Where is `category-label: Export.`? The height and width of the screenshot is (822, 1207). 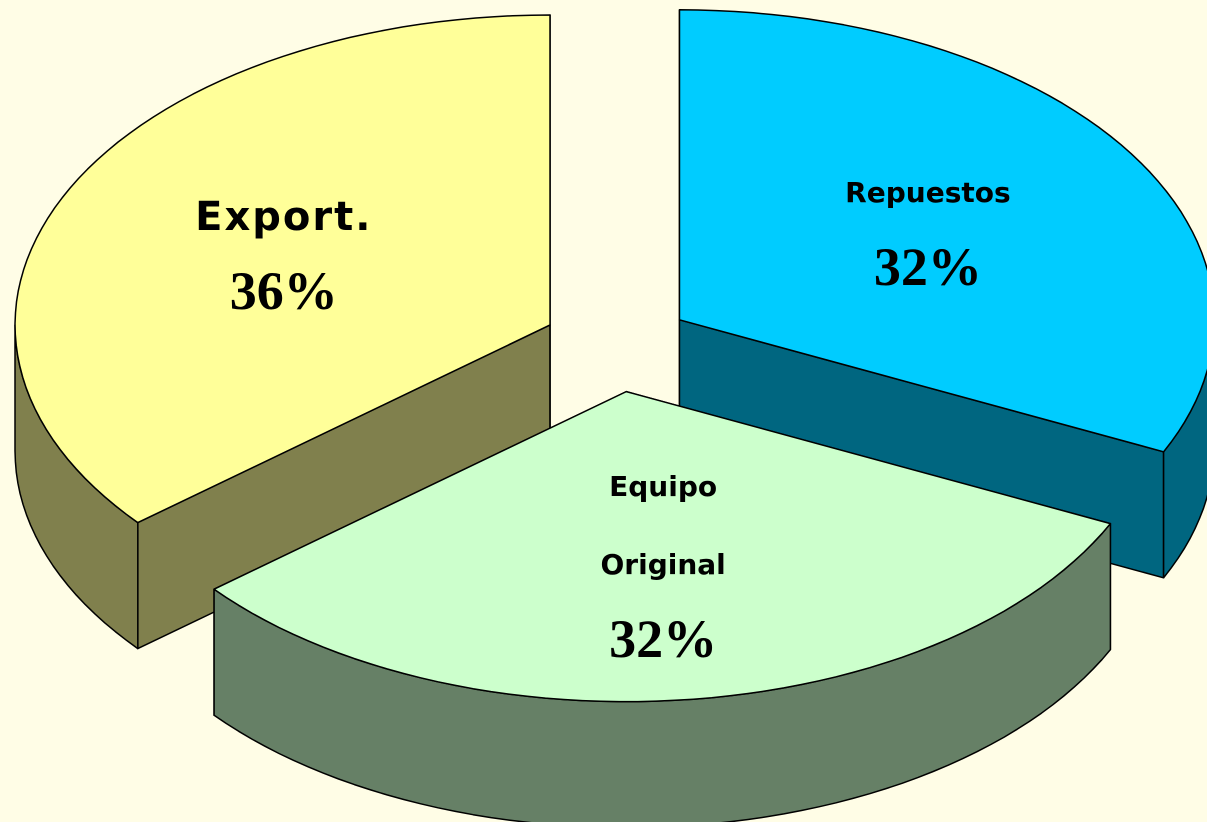
category-label: Export. is located at coordinates (284, 217).